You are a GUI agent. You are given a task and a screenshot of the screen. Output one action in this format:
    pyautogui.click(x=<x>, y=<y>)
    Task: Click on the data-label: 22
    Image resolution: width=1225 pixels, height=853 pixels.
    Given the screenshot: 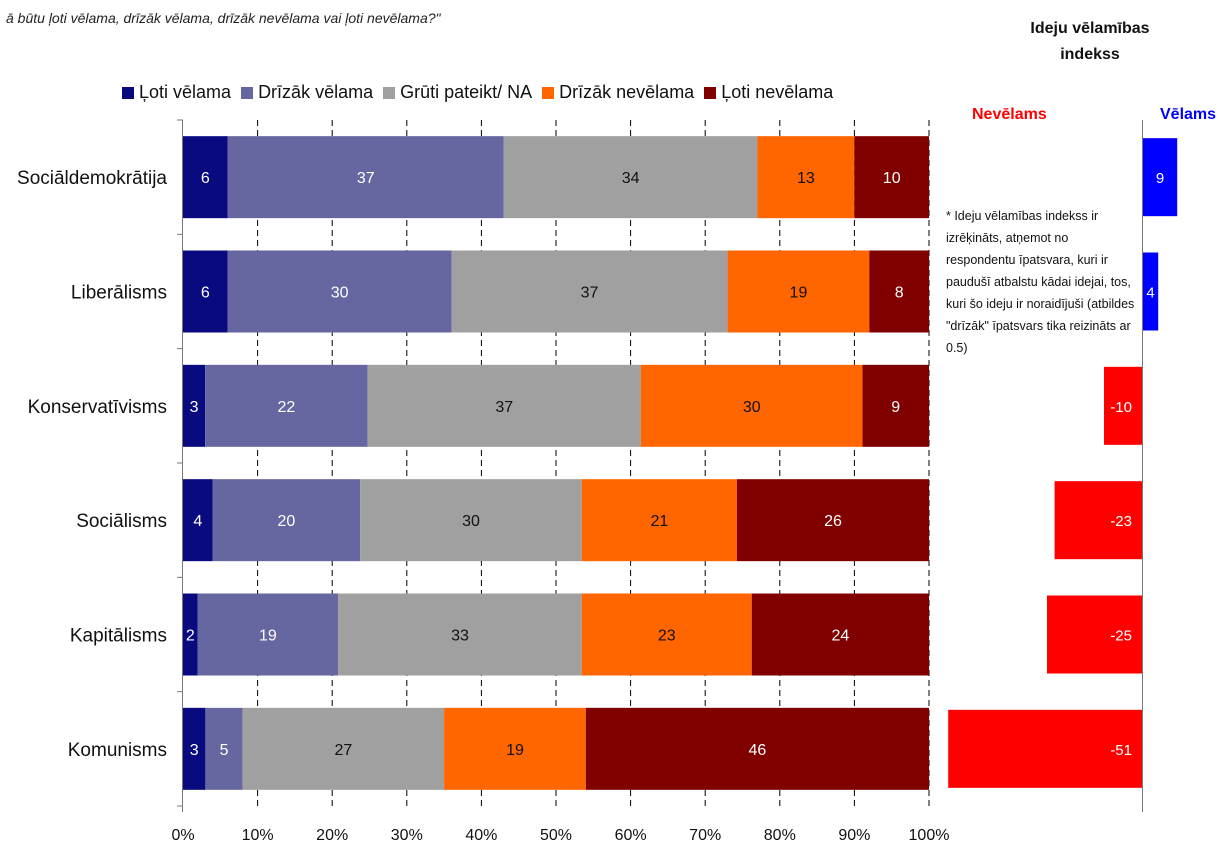 What is the action you would take?
    pyautogui.click(x=287, y=407)
    